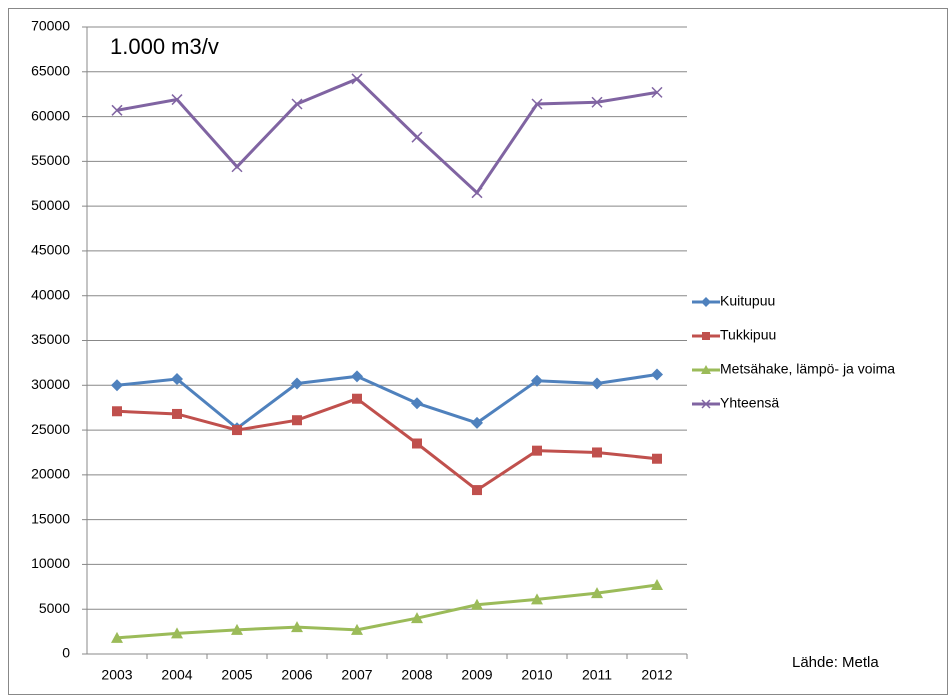 The image size is (949, 696). I want to click on y-tick-label: 25000, so click(50, 429).